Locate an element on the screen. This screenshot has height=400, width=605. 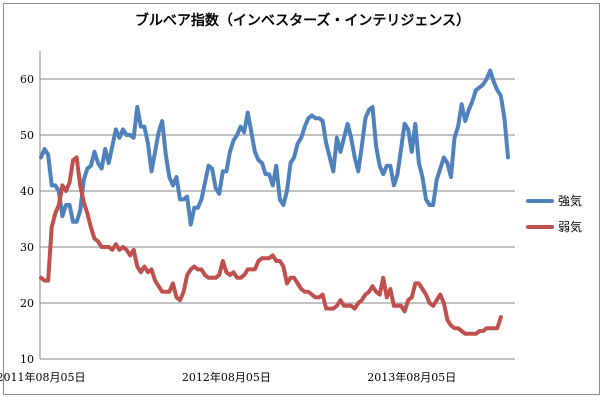
legend-label: 強気 is located at coordinates (570, 200).